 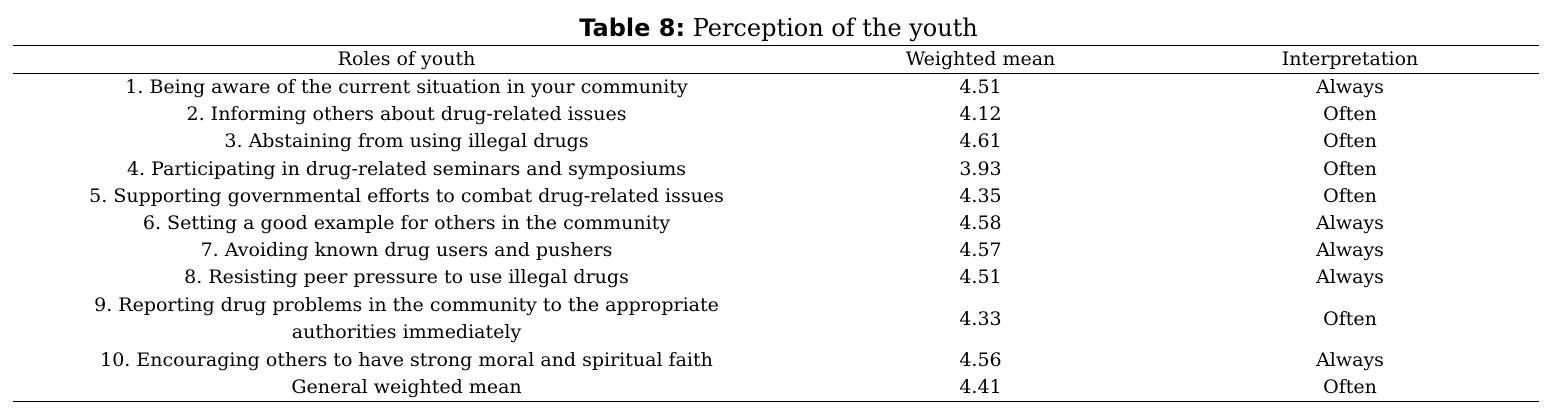 I want to click on mean-cell: 4.33, so click(x=980, y=319).